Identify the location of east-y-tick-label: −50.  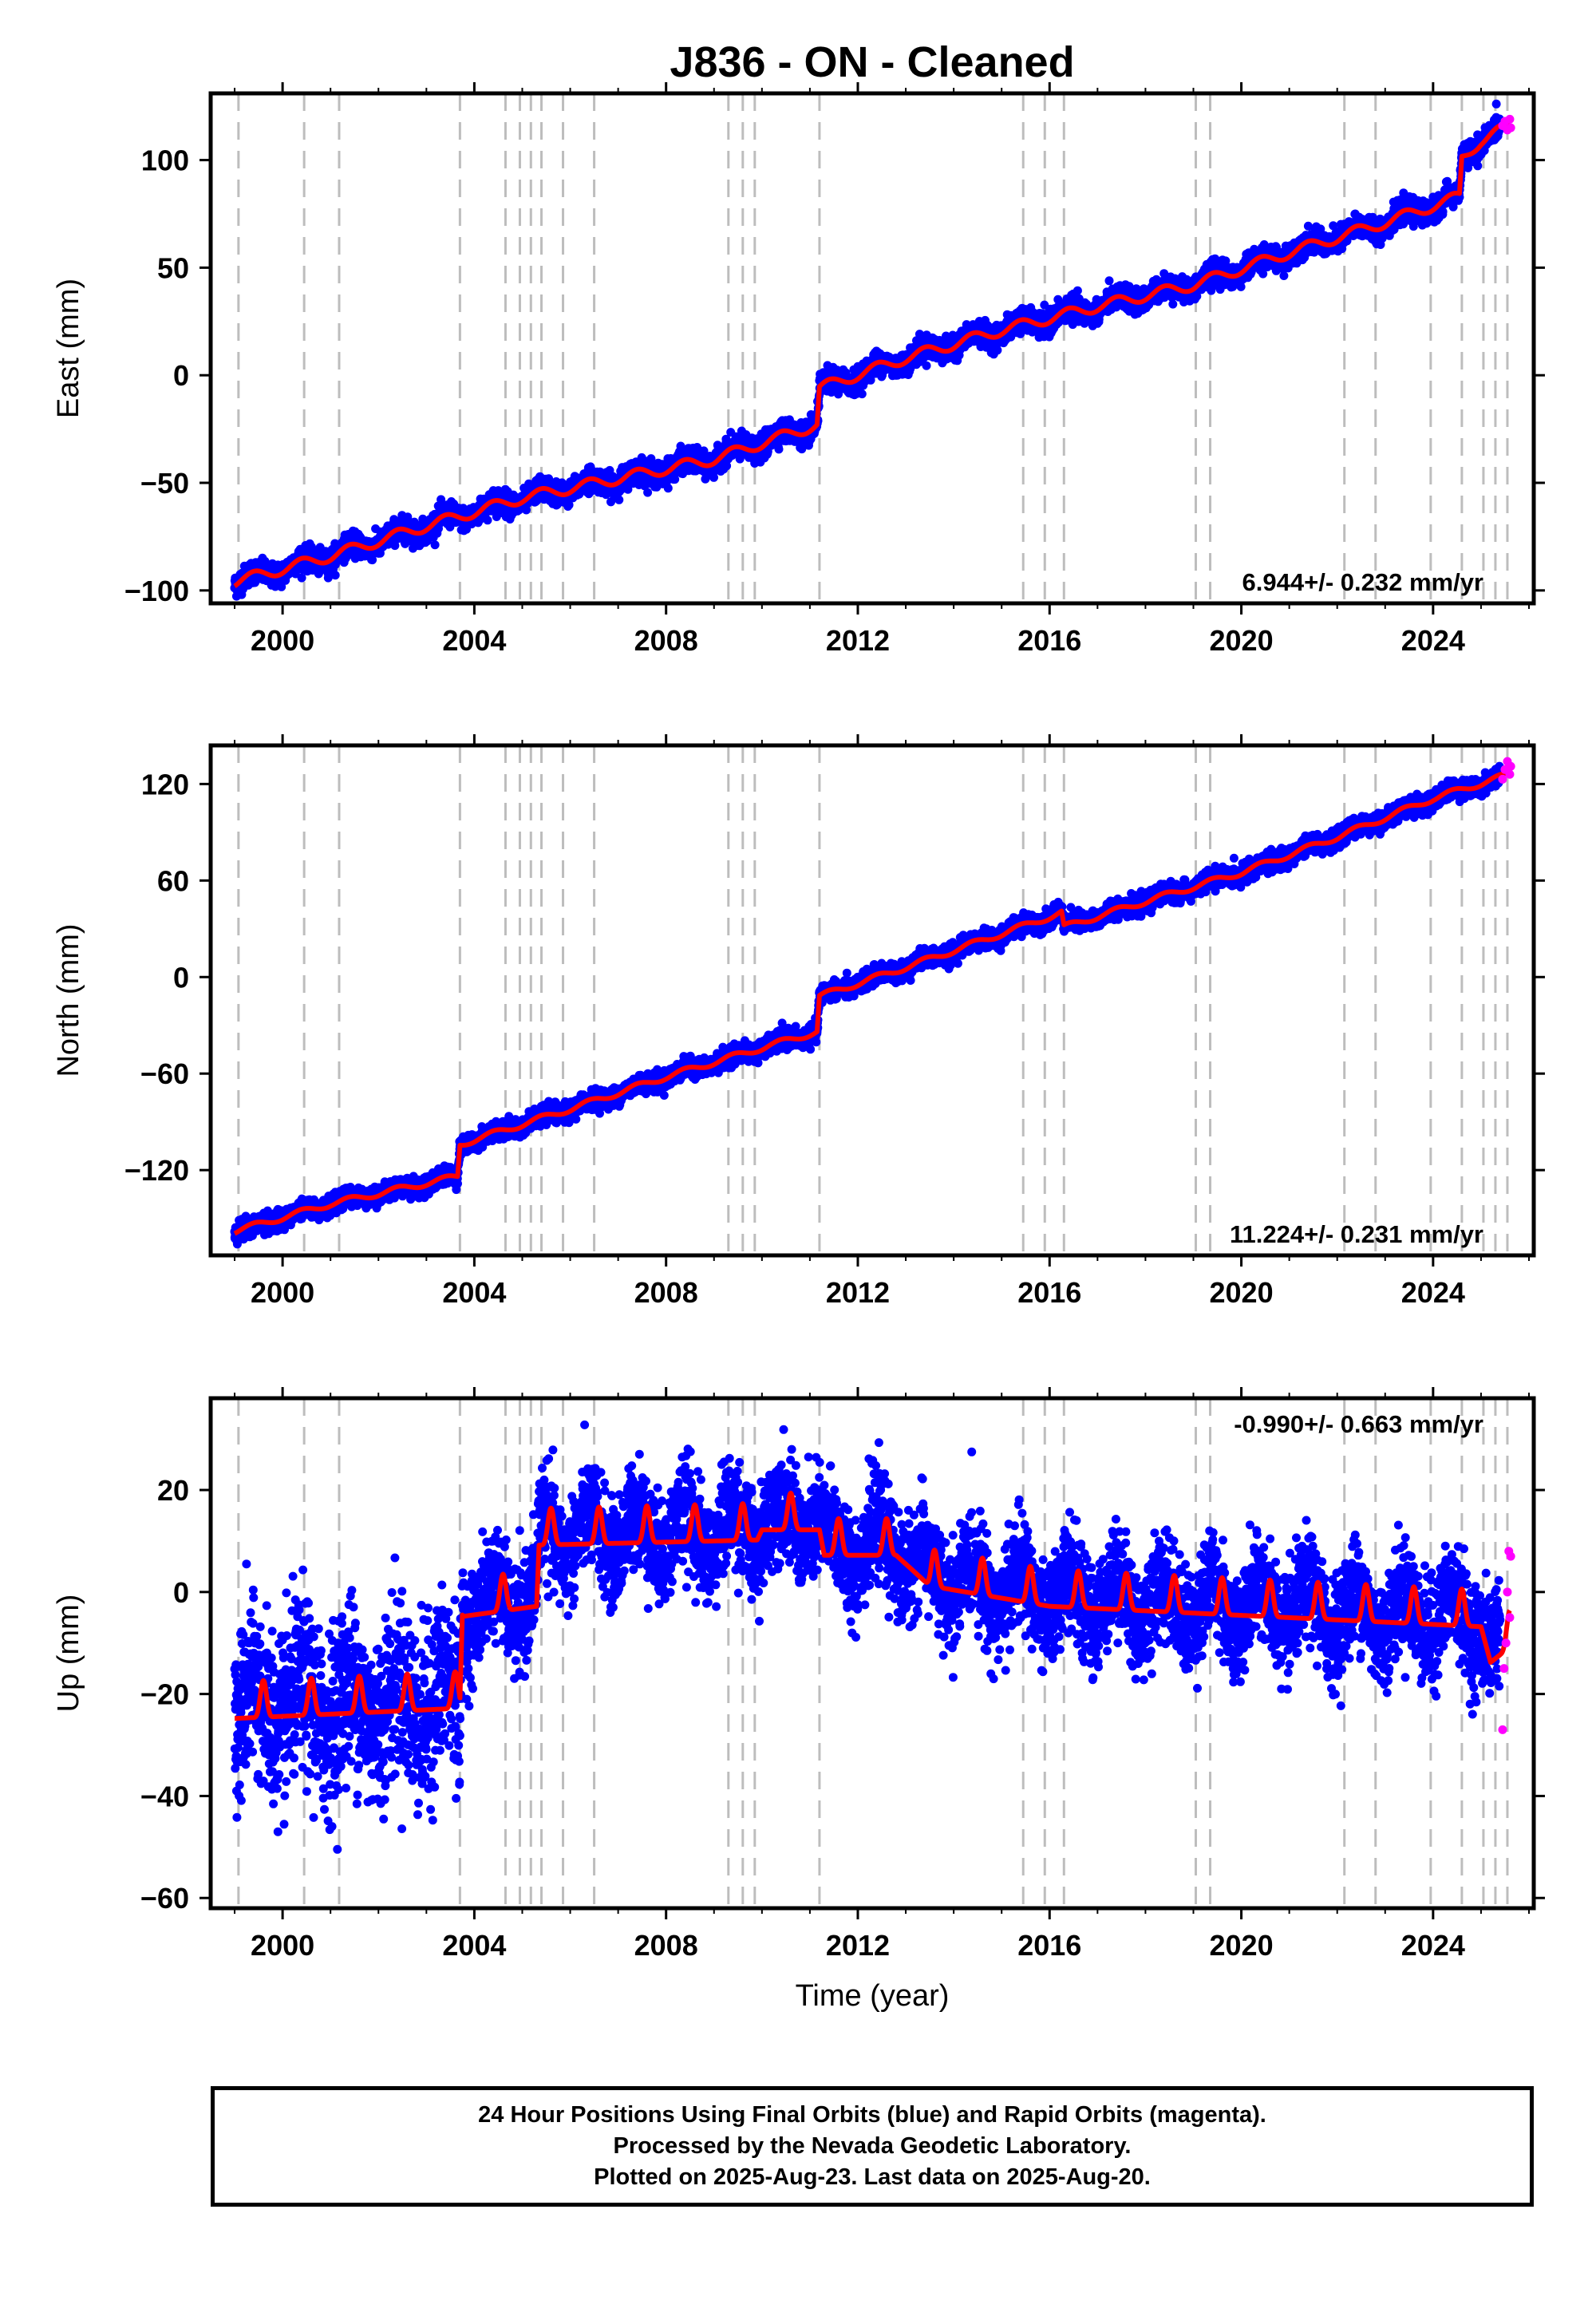
(164, 483).